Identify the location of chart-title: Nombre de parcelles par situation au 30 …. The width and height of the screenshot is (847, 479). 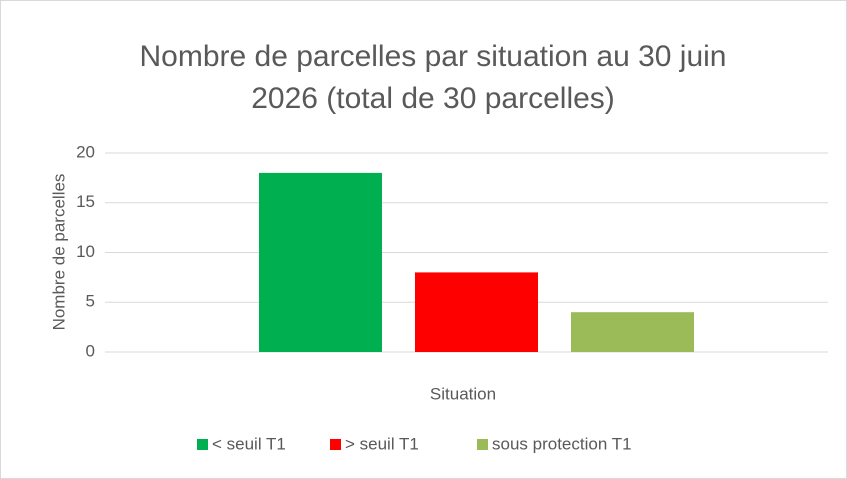
(433, 77).